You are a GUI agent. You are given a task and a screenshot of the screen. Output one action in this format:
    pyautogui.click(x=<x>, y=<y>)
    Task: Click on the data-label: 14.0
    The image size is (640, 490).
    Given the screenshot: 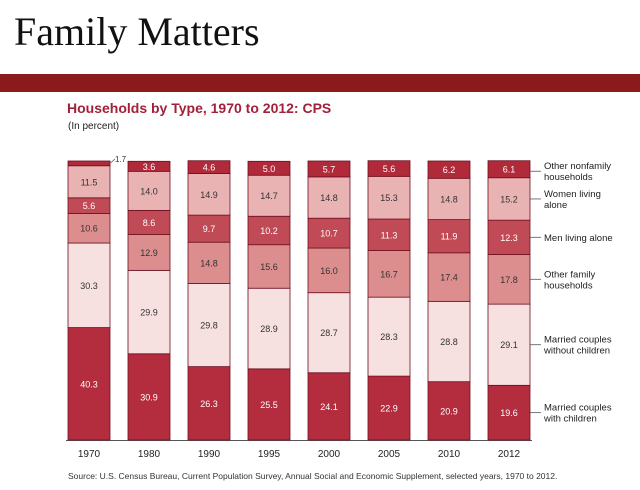 What is the action you would take?
    pyautogui.click(x=149, y=191)
    